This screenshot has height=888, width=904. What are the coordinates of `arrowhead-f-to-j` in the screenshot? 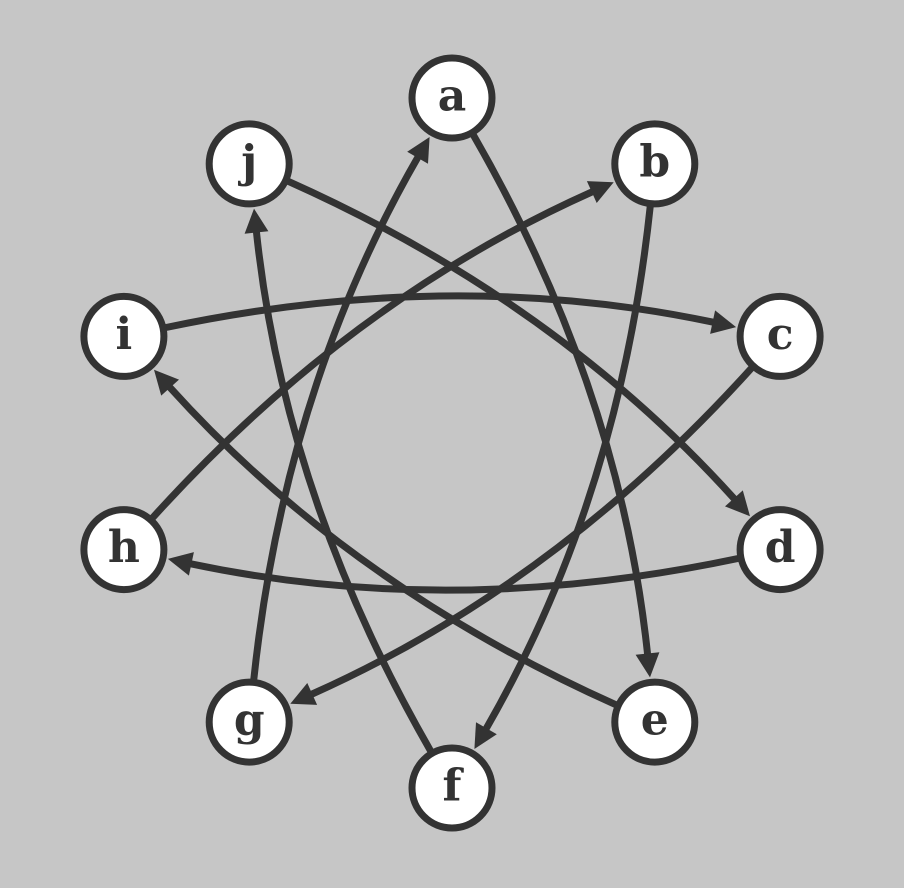 It's located at (256, 221).